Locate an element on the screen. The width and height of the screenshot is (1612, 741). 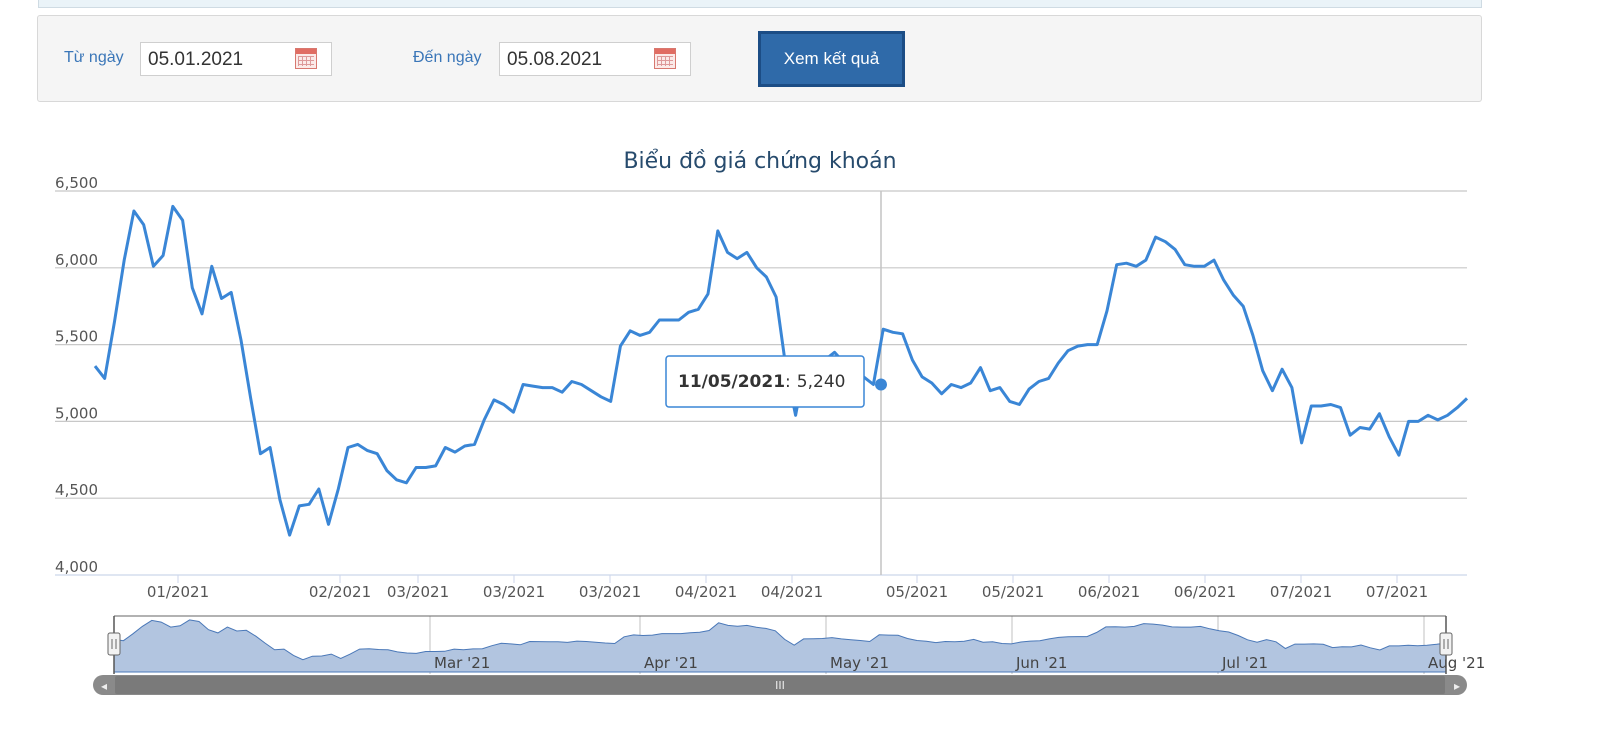
scrollbar: ◂ ▸ III is located at coordinates (780, 685).